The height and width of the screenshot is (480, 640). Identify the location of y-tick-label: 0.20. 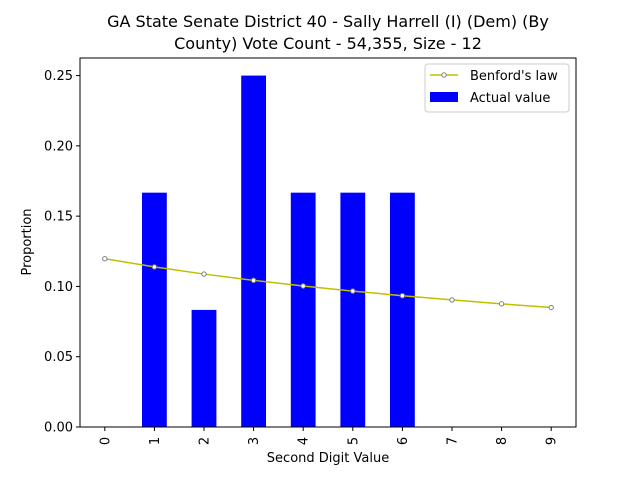
(58, 146).